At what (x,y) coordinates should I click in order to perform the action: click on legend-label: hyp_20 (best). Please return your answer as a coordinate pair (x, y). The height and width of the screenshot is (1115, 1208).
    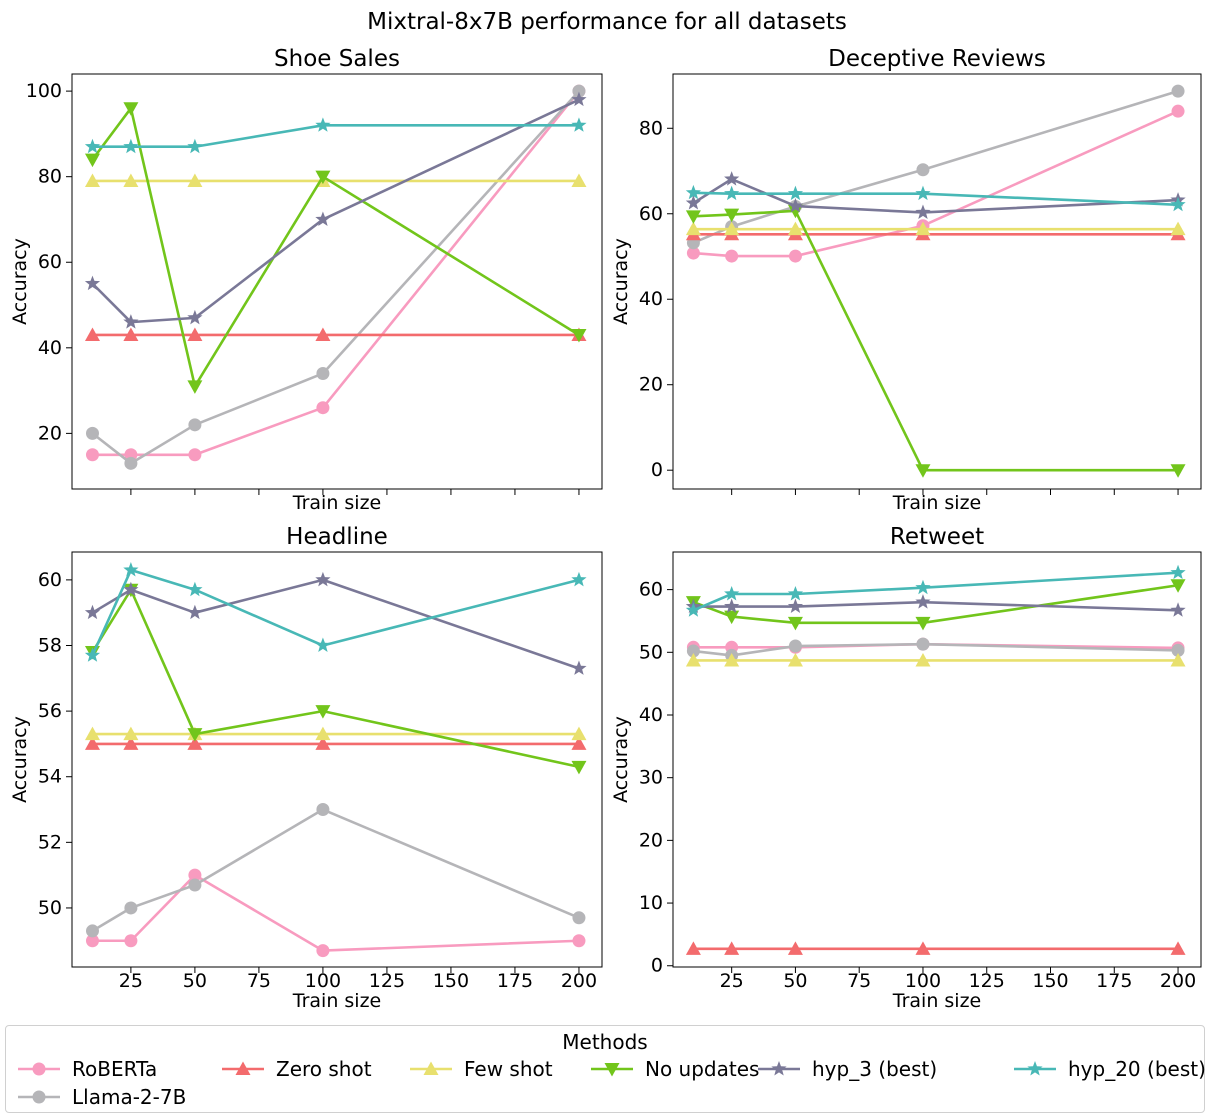
    Looking at the image, I should click on (1137, 1069).